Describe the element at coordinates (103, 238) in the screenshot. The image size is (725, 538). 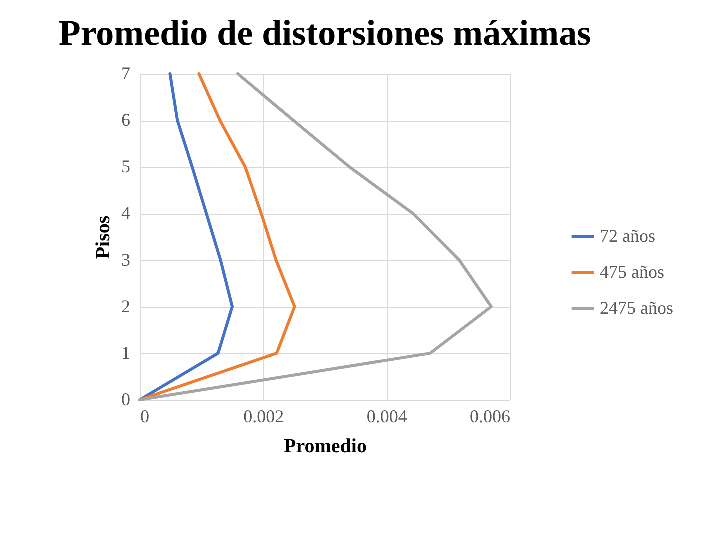
I see `y-axis-title: Pisos` at that location.